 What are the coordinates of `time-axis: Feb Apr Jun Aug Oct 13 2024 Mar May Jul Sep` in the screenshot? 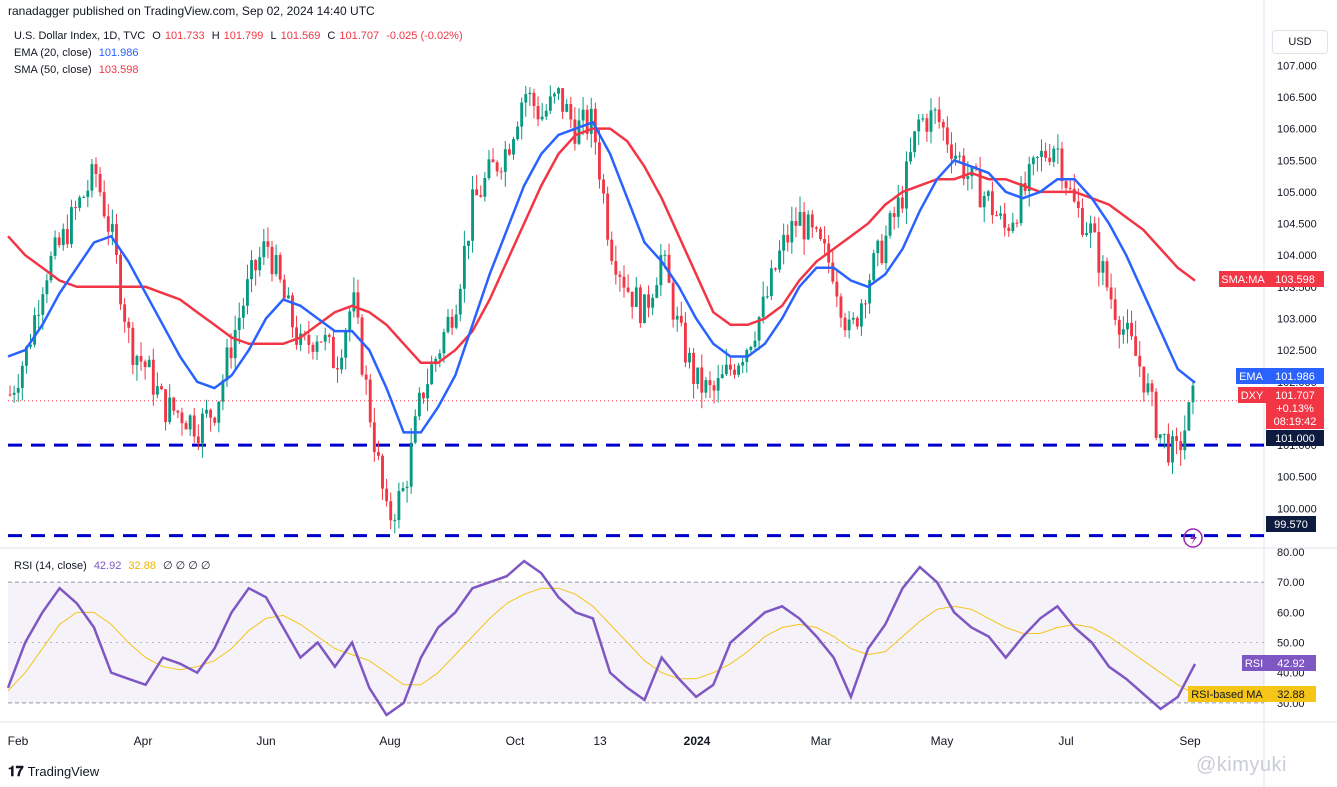 It's located at (604, 741).